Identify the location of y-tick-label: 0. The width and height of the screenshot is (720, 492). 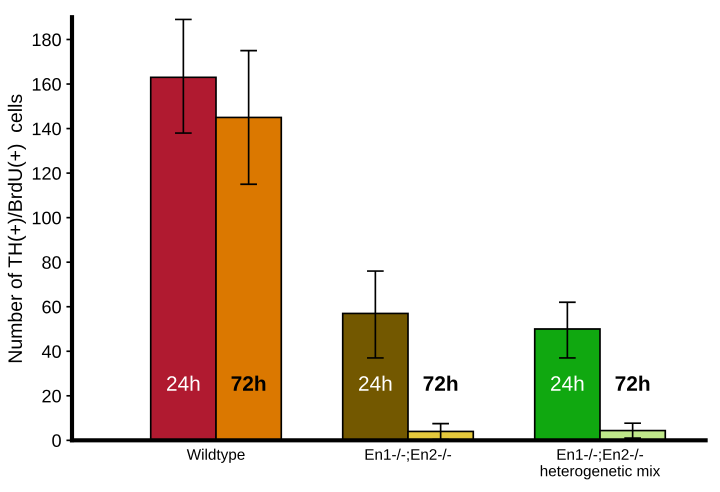
(56, 441).